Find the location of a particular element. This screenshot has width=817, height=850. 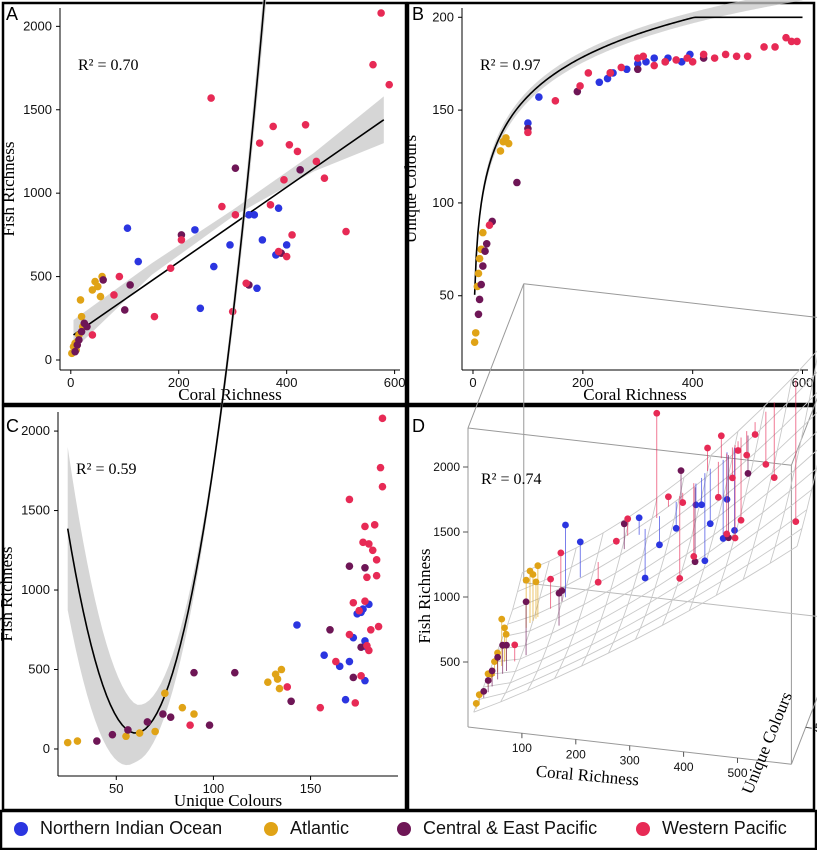

x-axis-label: Unique Colours is located at coordinates (228, 800).